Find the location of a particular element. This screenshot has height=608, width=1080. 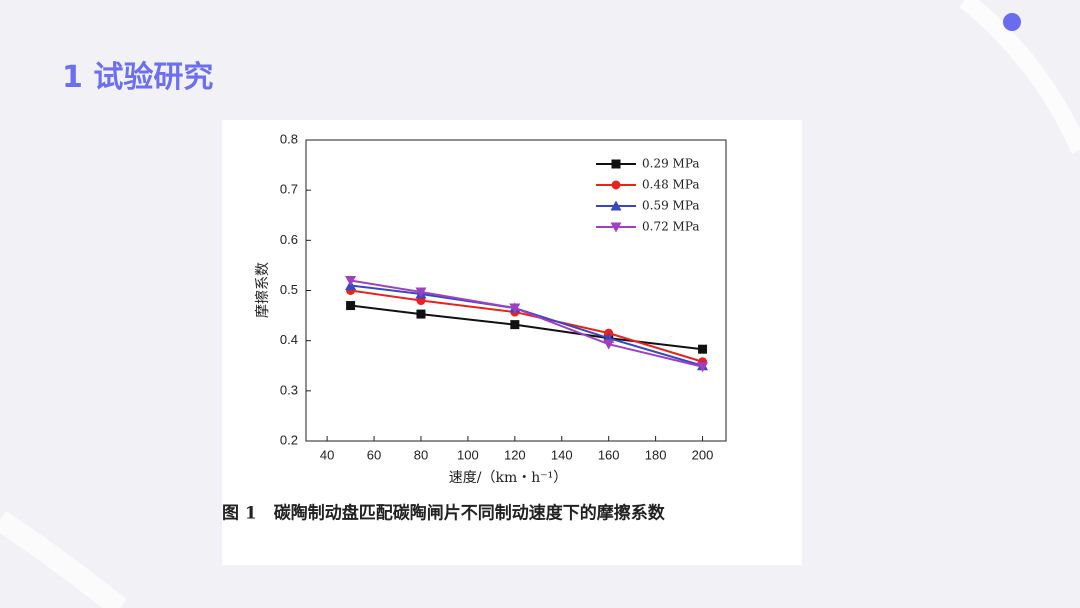

y-tick-label: 0.4 is located at coordinates (289, 339).